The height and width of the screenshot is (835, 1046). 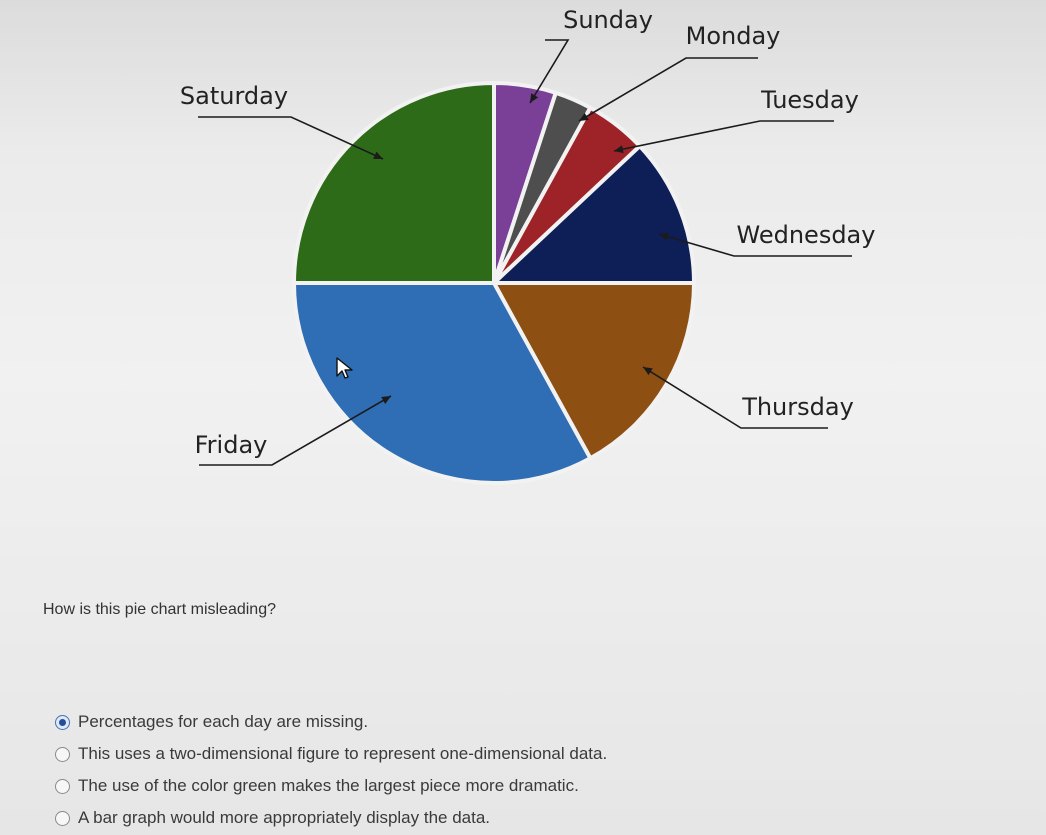 What do you see at coordinates (295, 430) in the screenshot?
I see `leader-line-friday` at bounding box center [295, 430].